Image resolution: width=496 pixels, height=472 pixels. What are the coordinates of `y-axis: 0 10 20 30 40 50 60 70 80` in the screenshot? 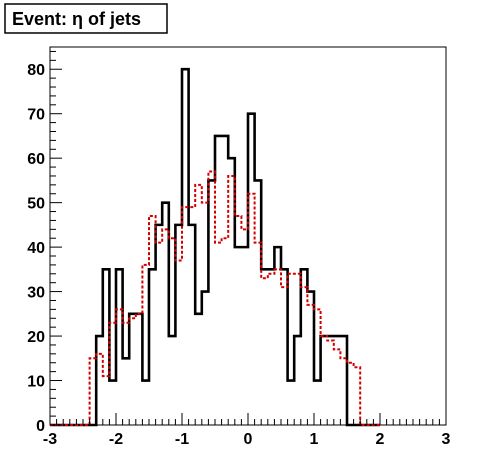 It's located at (44, 242).